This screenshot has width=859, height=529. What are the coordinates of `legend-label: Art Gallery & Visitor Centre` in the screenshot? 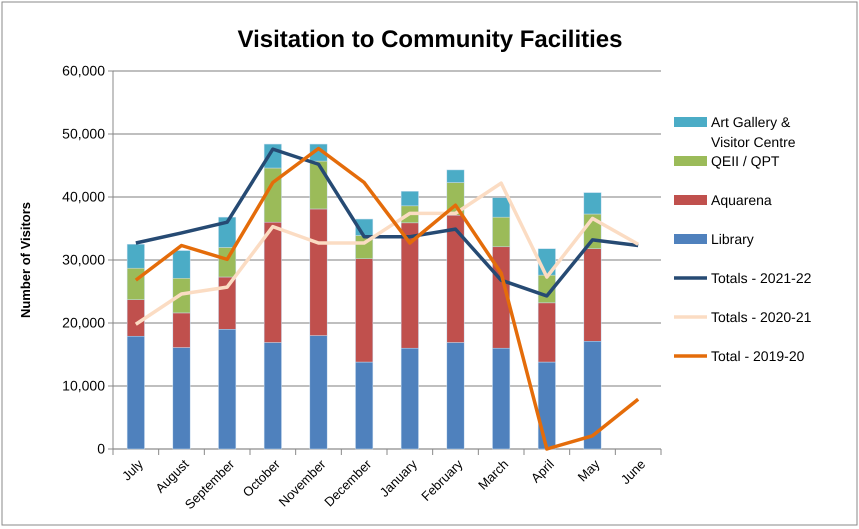 It's located at (753, 132).